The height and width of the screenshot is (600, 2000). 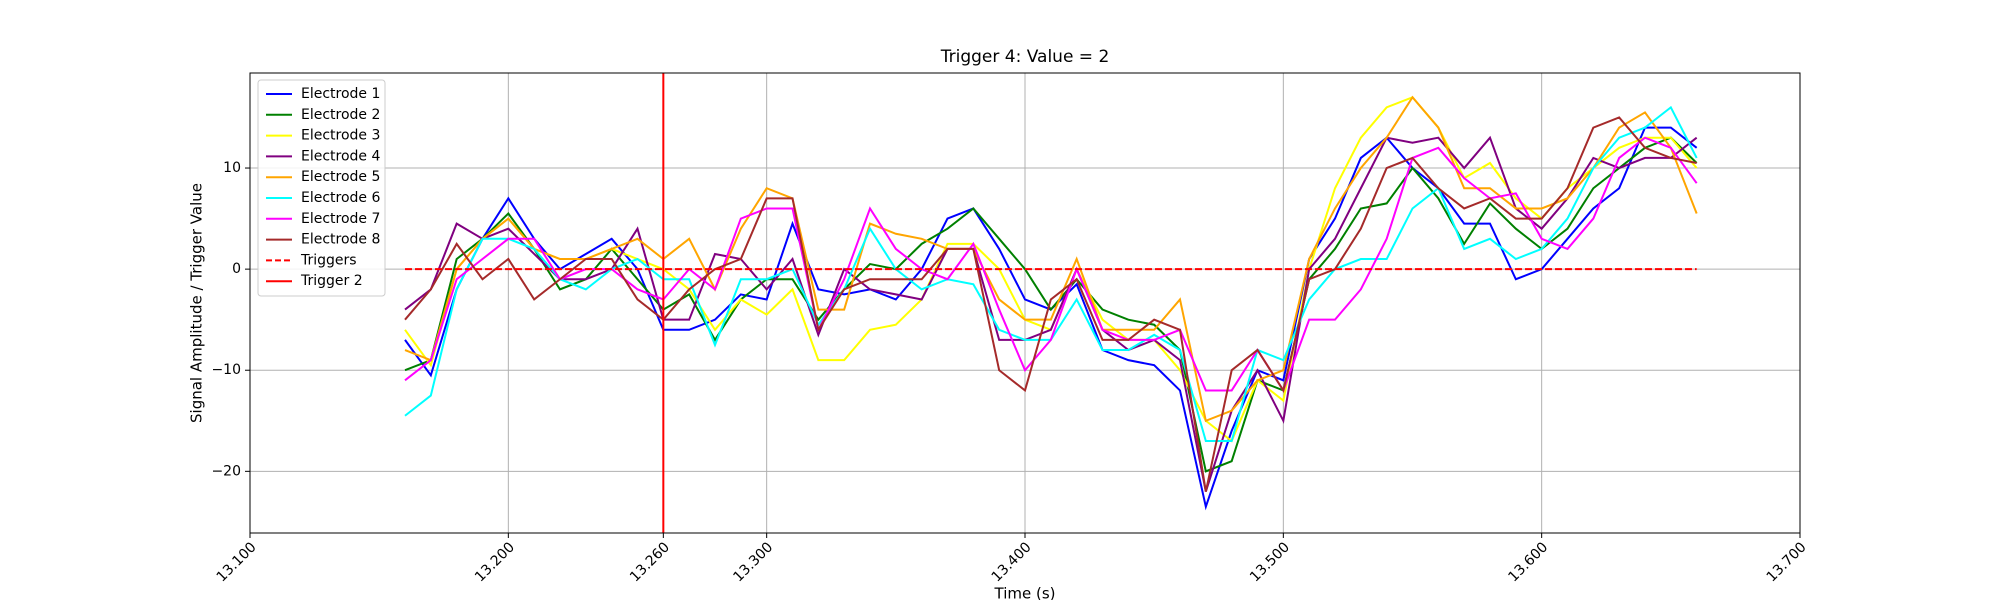 What do you see at coordinates (340, 240) in the screenshot?
I see `legend-label: Electrode 8` at bounding box center [340, 240].